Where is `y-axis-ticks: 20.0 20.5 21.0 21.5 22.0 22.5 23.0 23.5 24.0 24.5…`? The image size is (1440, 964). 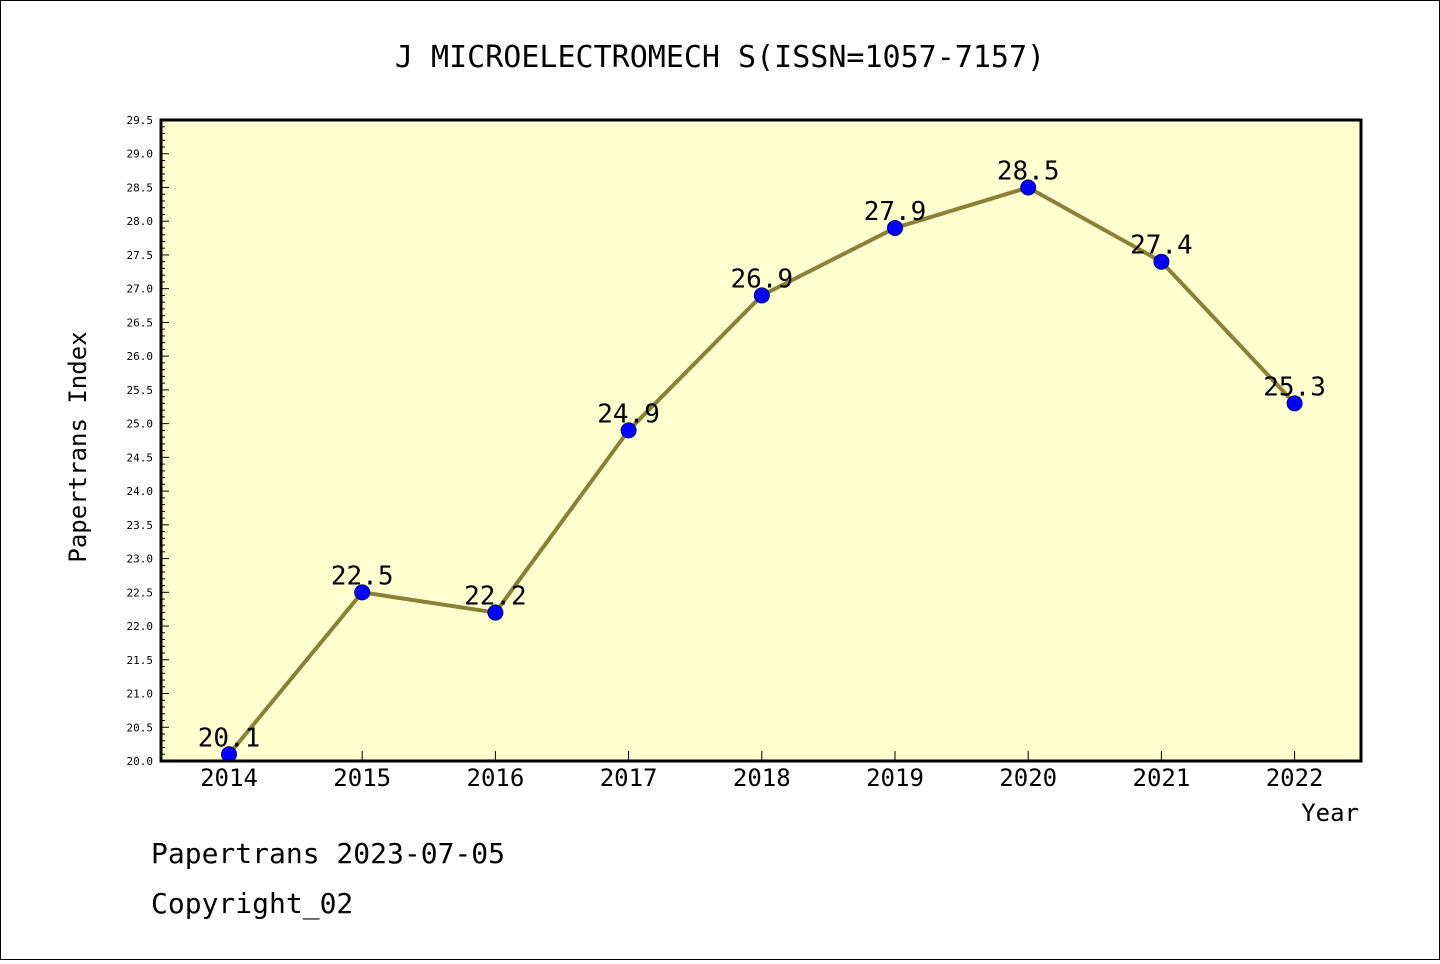
y-axis-ticks: 20.0 20.5 21.0 21.5 22.0 22.5 23.0 23.5 24.0 24.5… is located at coordinates (148, 441).